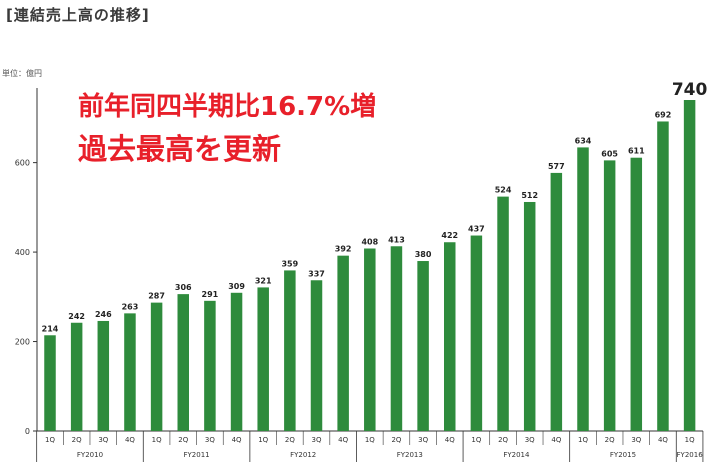 The width and height of the screenshot is (716, 462). I want to click on bar-value-label: 263, so click(130, 306).